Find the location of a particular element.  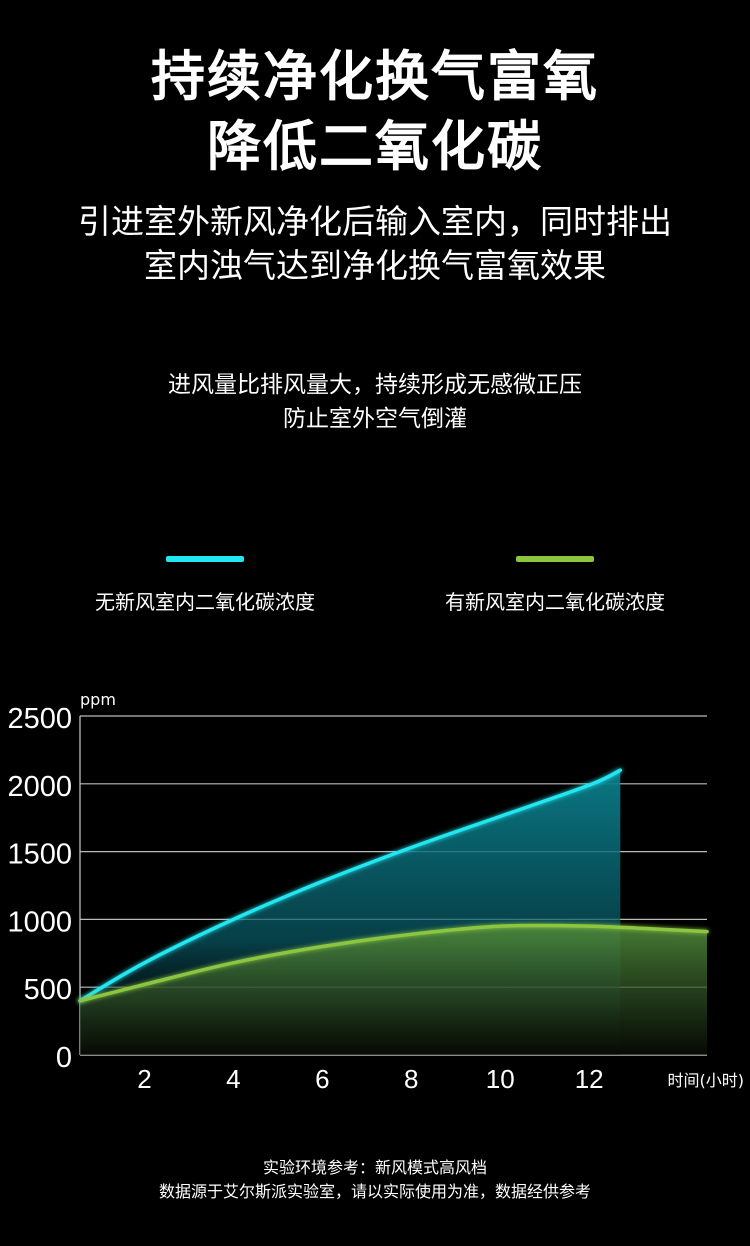

x-tick-label: 2 is located at coordinates (144, 1079).